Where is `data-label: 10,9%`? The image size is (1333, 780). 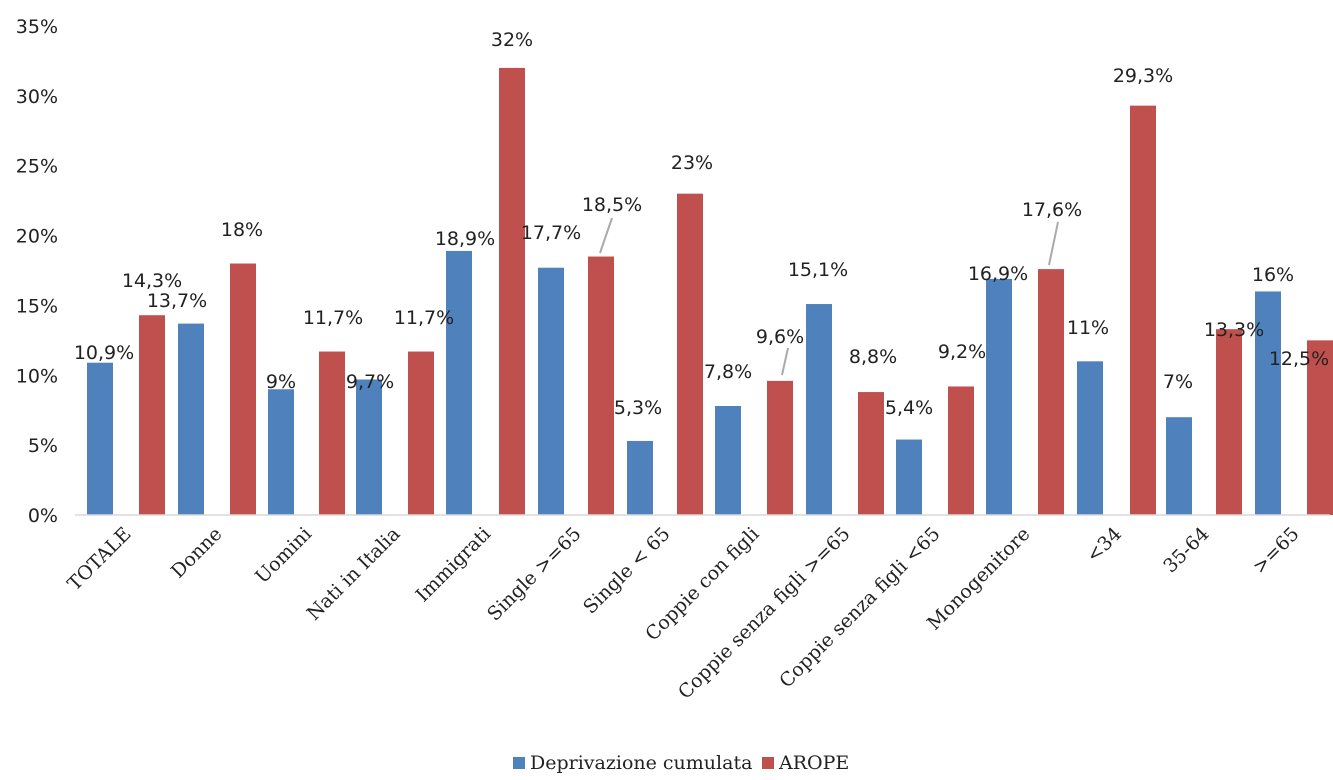 data-label: 10,9% is located at coordinates (104, 353).